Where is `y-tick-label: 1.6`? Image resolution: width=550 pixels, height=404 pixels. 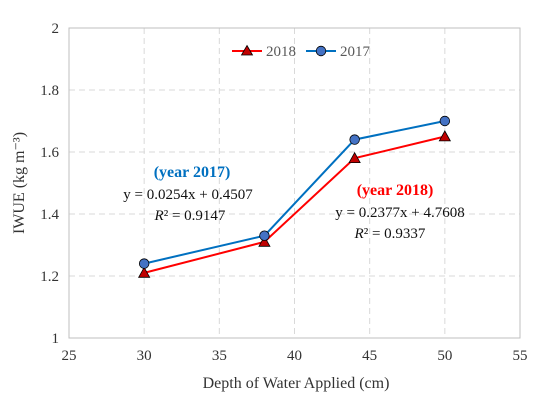 y-tick-label: 1.6 is located at coordinates (49, 153).